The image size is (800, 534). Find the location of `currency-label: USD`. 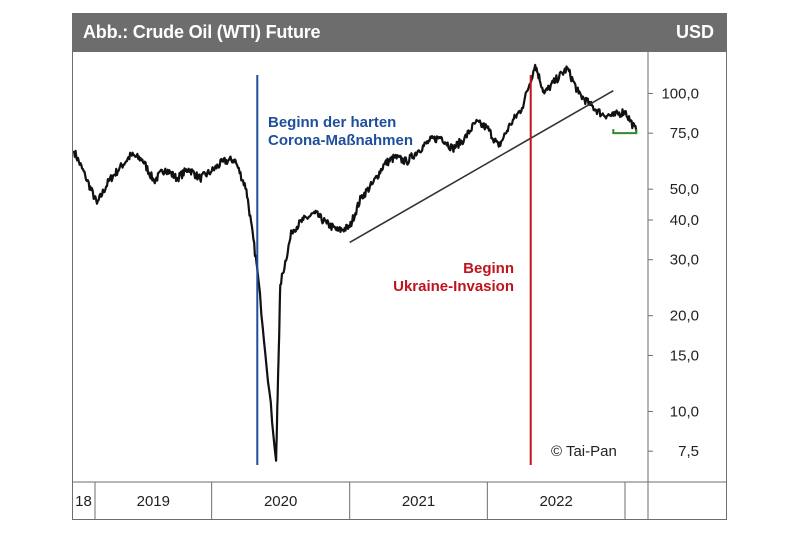

currency-label: USD is located at coordinates (694, 32).